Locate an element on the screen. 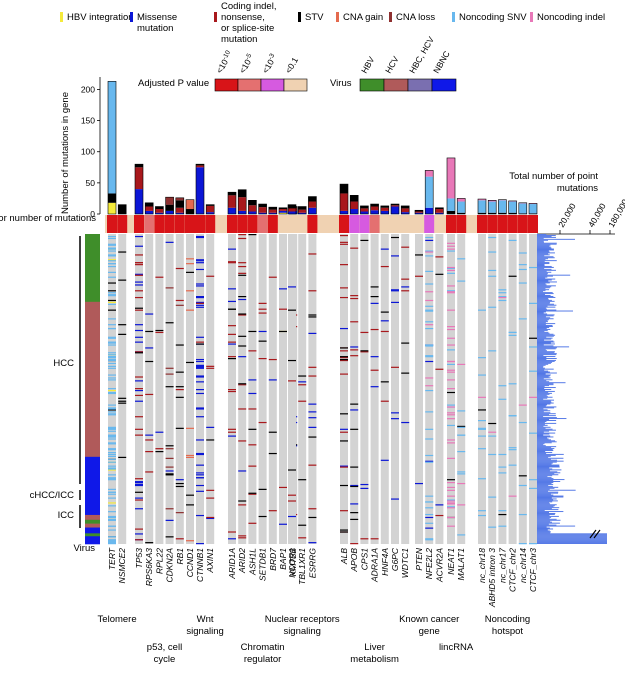 The image size is (625, 674). pvalue-cell-rpl22 is located at coordinates (159, 224).